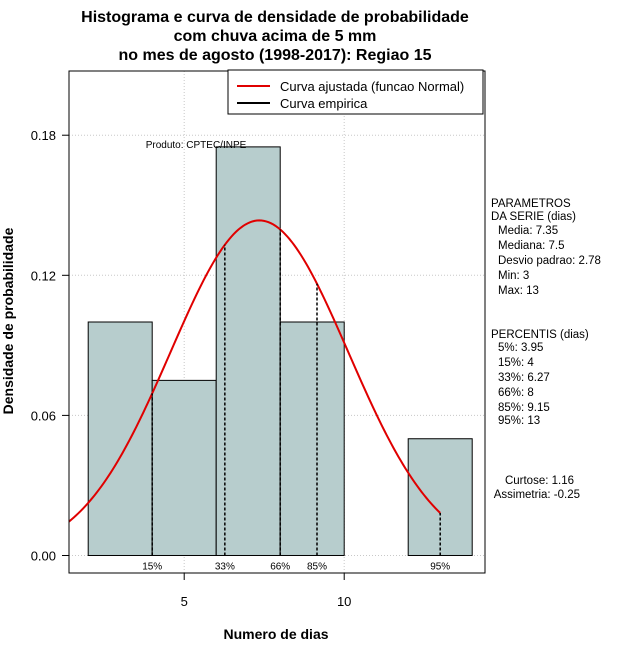 Image resolution: width=640 pixels, height=660 pixels. What do you see at coordinates (531, 246) in the screenshot?
I see `parametros-item: Mediana: 7.5` at bounding box center [531, 246].